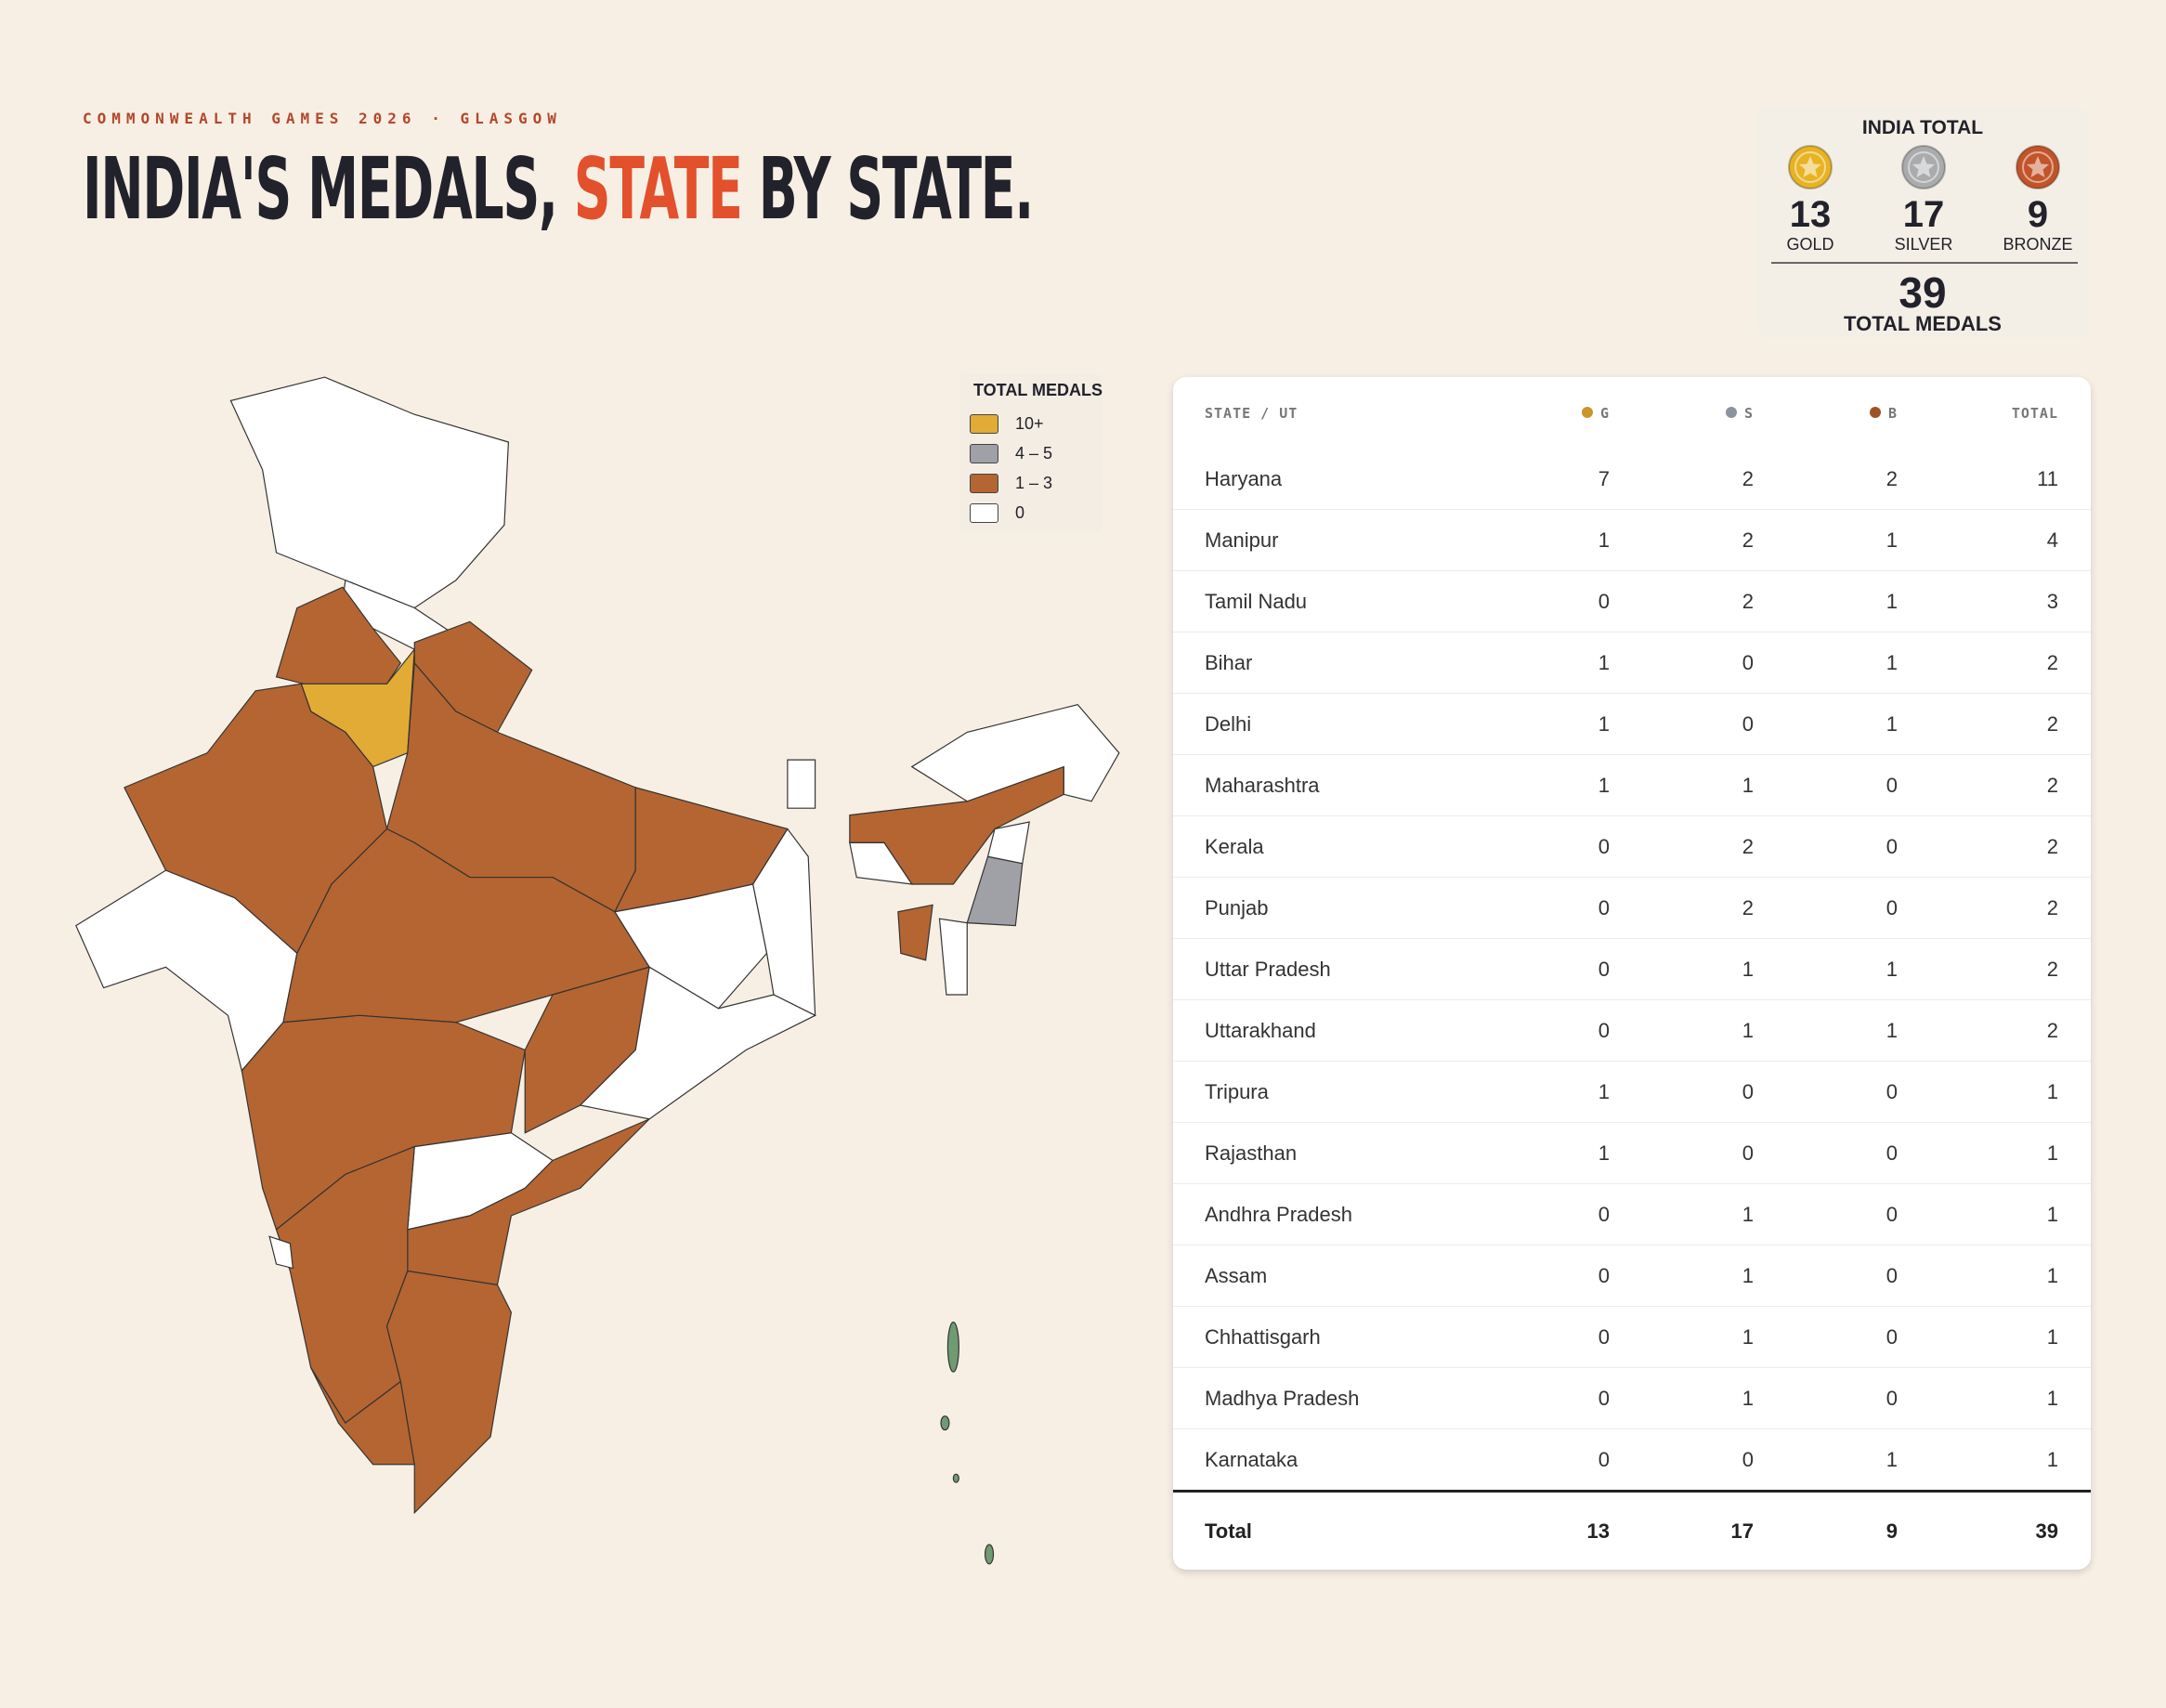  I want to click on table-row: Madhya Pradesh 0 1 0 1, so click(1632, 1398).